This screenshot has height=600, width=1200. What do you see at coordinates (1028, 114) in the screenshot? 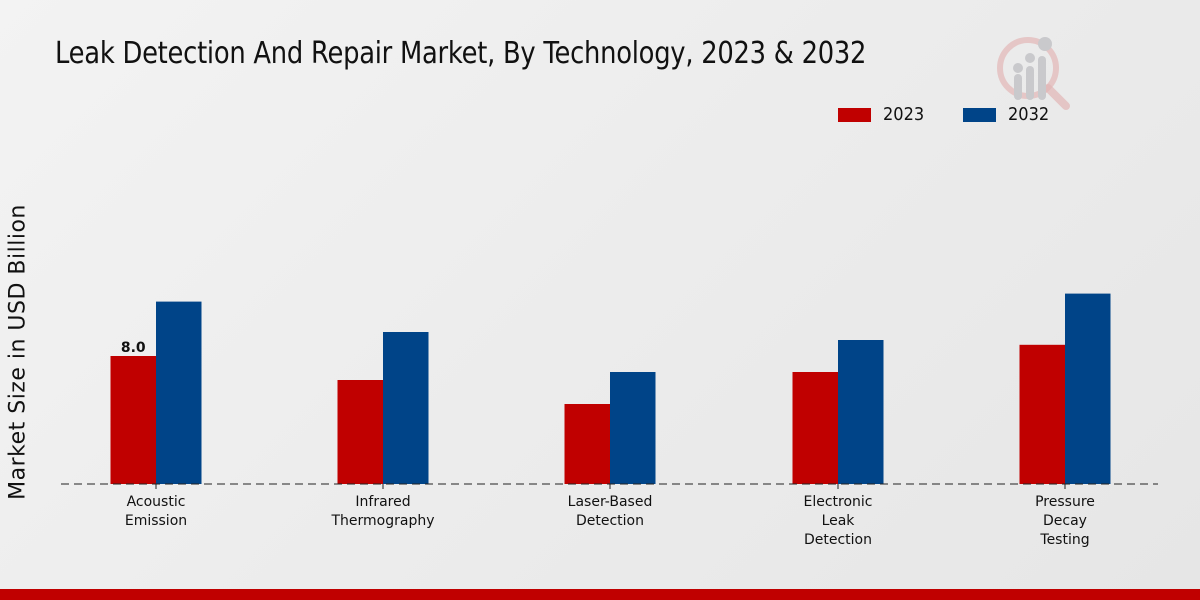
I see `legend-label-2032: 2032` at bounding box center [1028, 114].